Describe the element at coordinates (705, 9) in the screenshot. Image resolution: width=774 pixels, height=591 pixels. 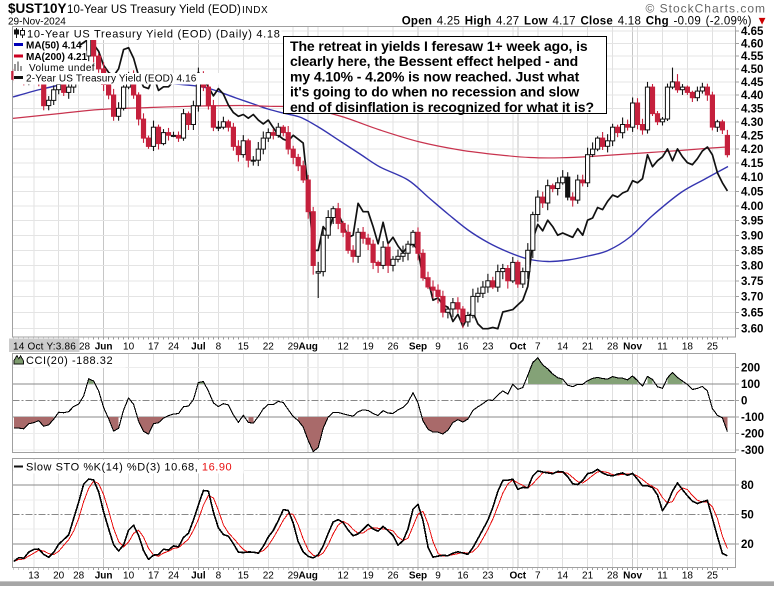
I see `svg-text: © StockCharts.com` at that location.